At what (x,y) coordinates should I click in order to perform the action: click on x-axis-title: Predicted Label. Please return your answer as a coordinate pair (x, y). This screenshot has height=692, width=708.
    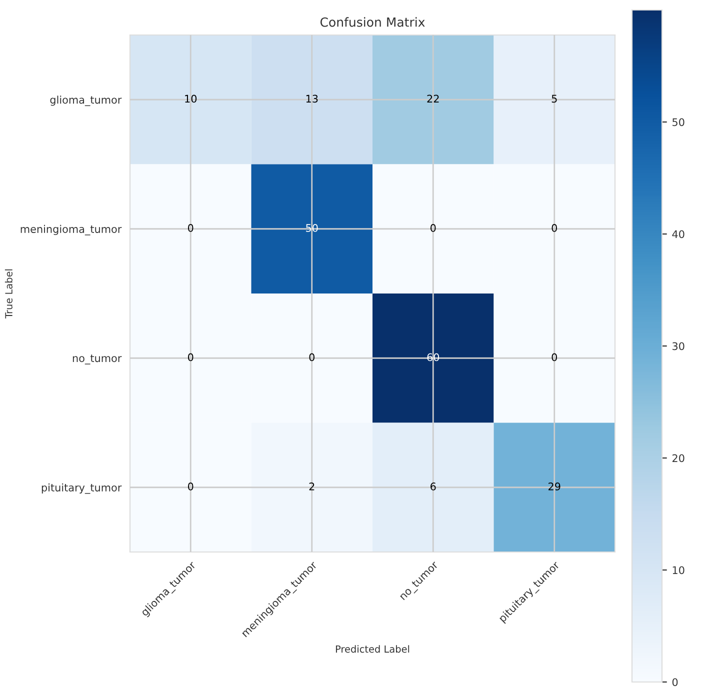
    Looking at the image, I should click on (373, 649).